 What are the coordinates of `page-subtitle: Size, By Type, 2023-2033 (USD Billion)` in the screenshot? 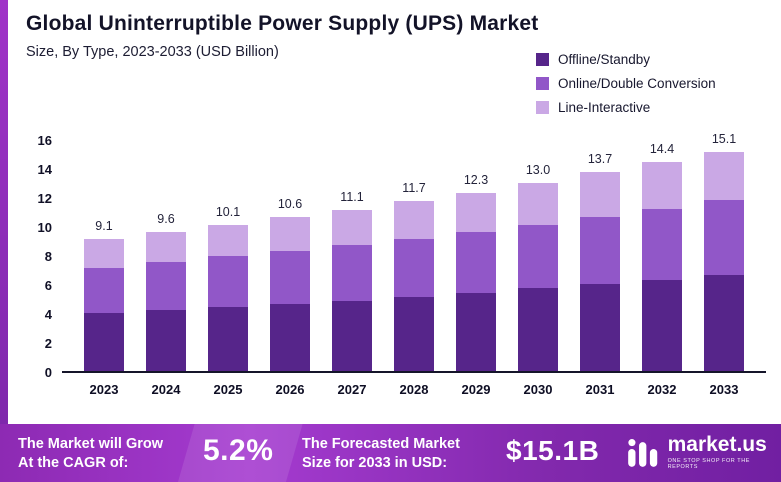 It's located at (152, 52).